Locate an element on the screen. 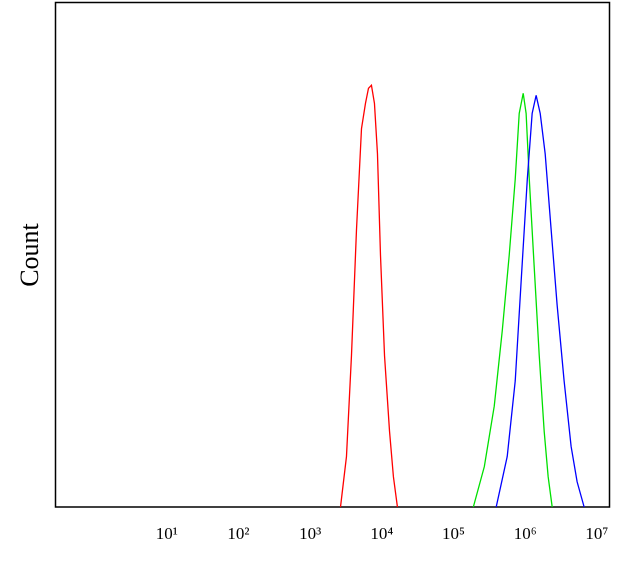 The image size is (642, 564). x-tick-label: 10⁷ is located at coordinates (596, 533).